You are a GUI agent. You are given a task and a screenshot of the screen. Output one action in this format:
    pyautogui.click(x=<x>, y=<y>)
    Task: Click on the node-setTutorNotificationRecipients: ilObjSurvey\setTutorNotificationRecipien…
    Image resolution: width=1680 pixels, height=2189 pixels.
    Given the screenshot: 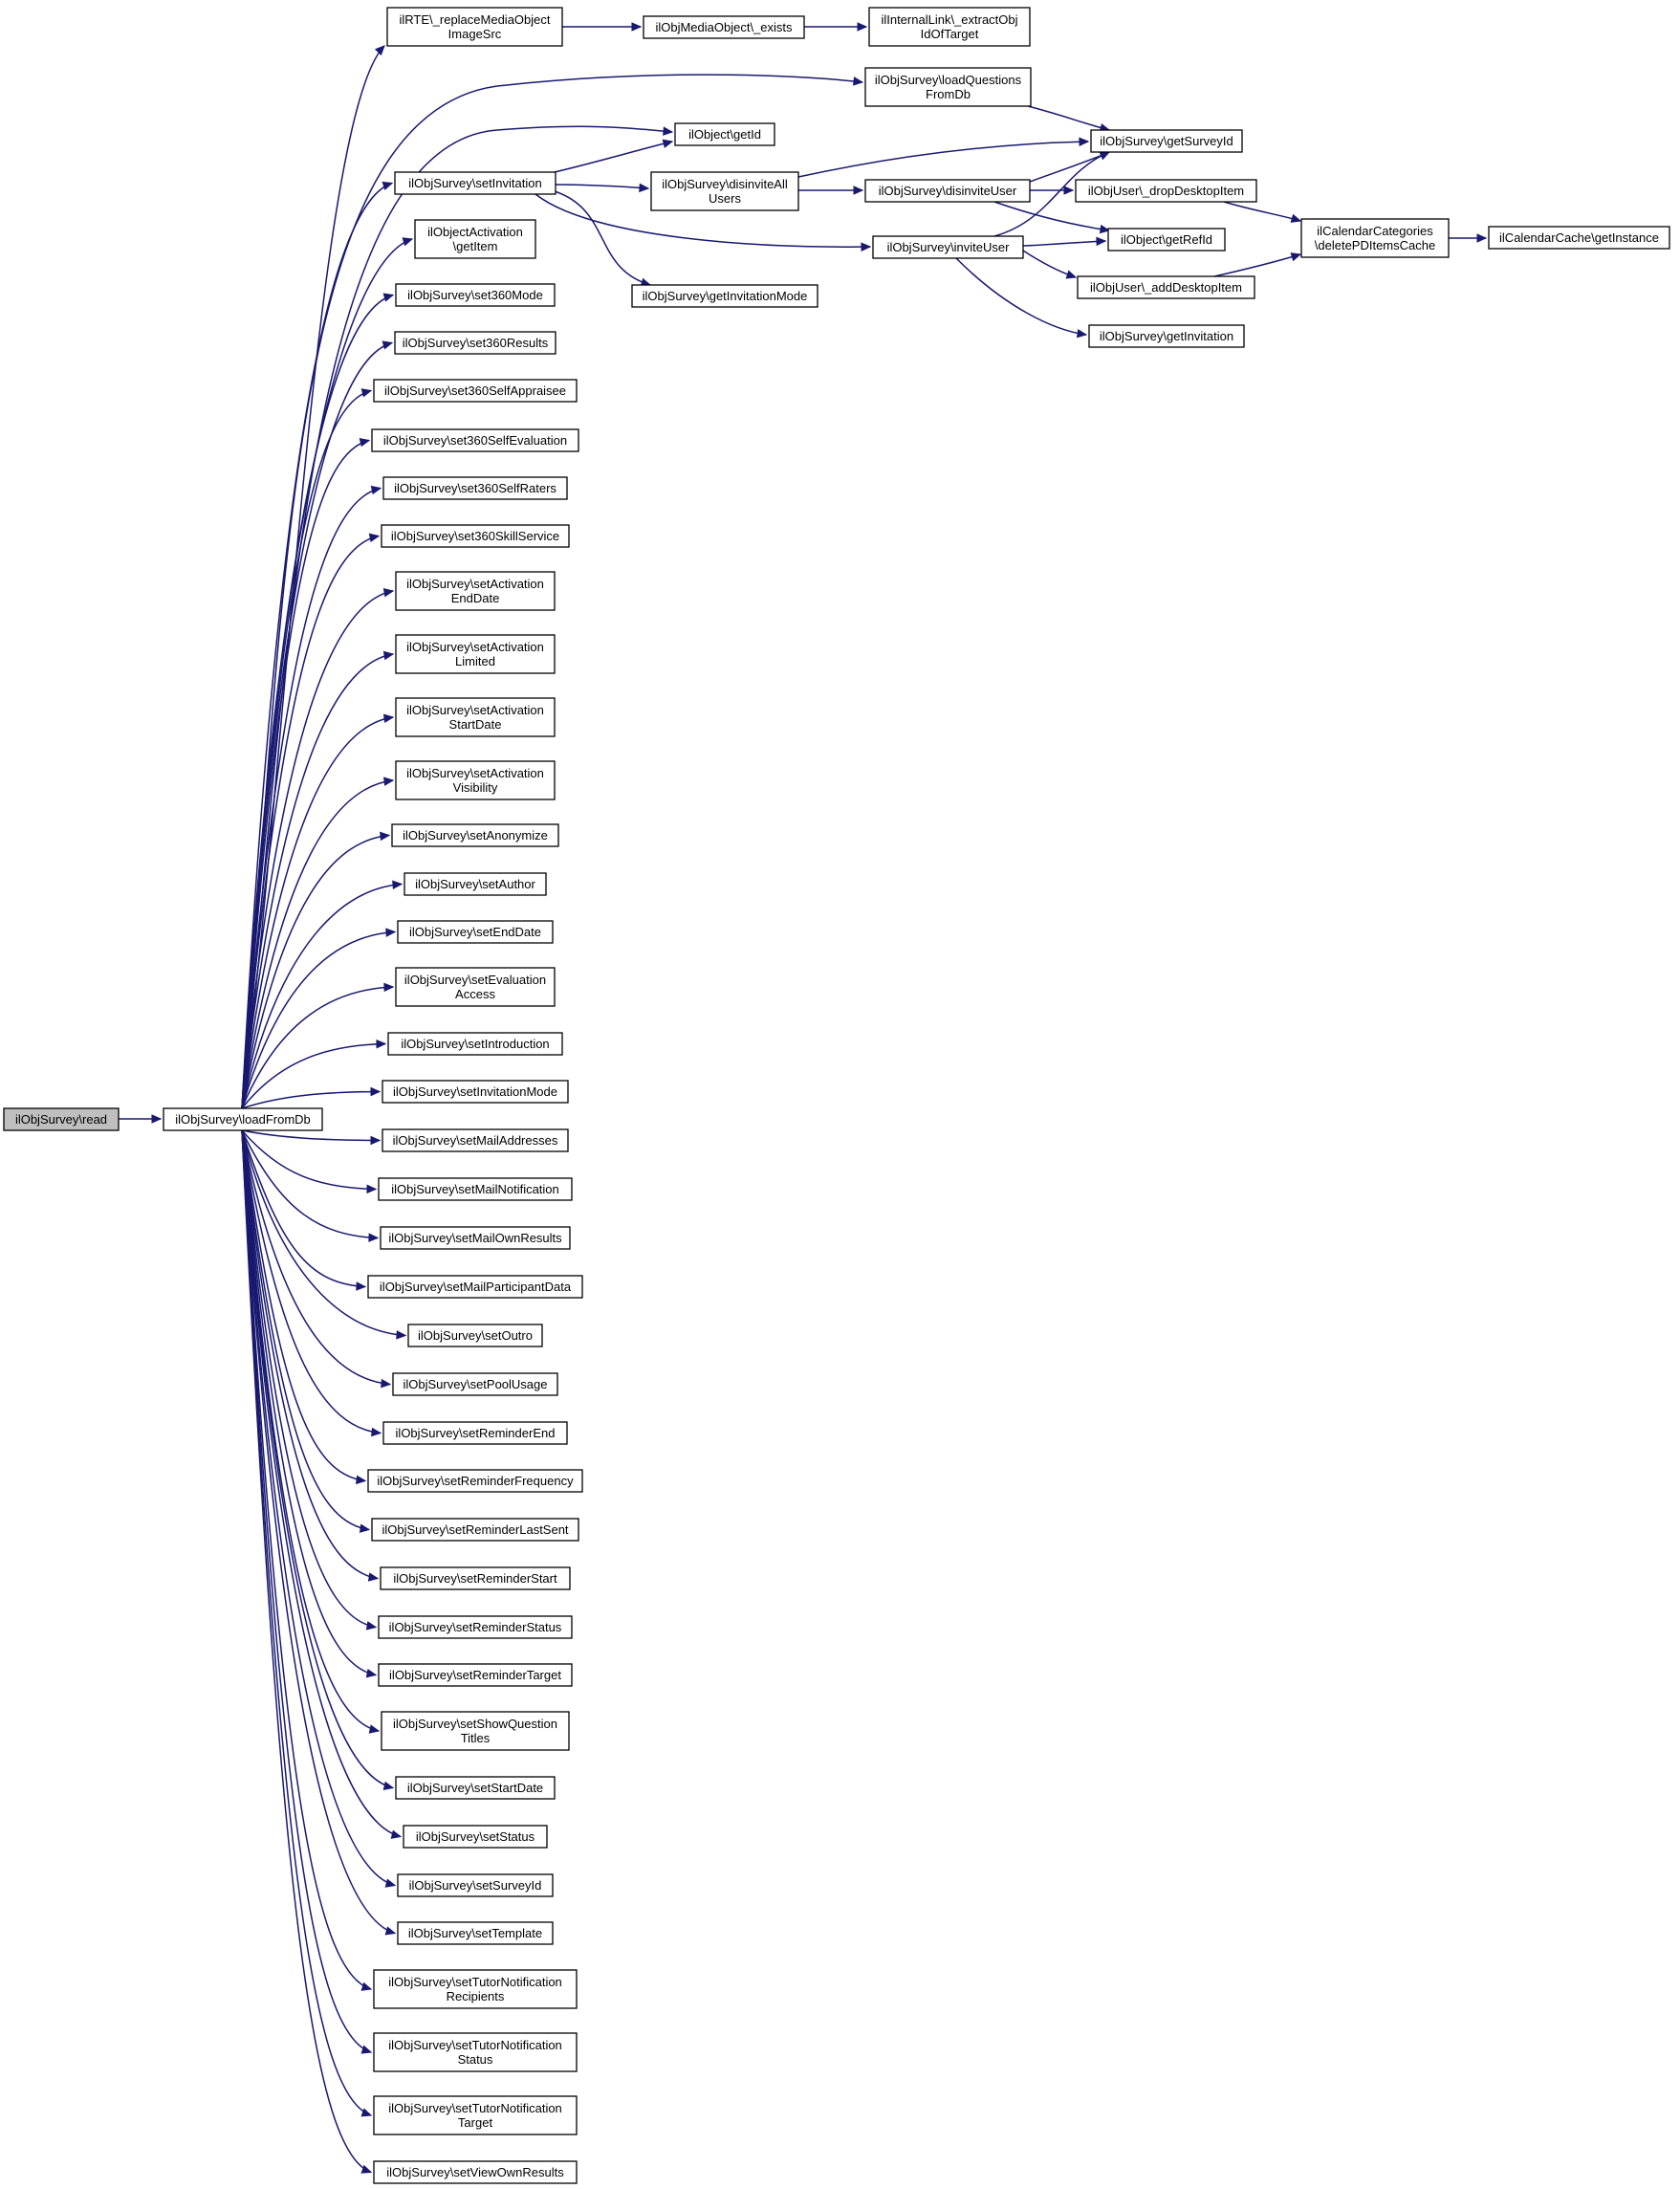 What is the action you would take?
    pyautogui.click(x=476, y=1989)
    